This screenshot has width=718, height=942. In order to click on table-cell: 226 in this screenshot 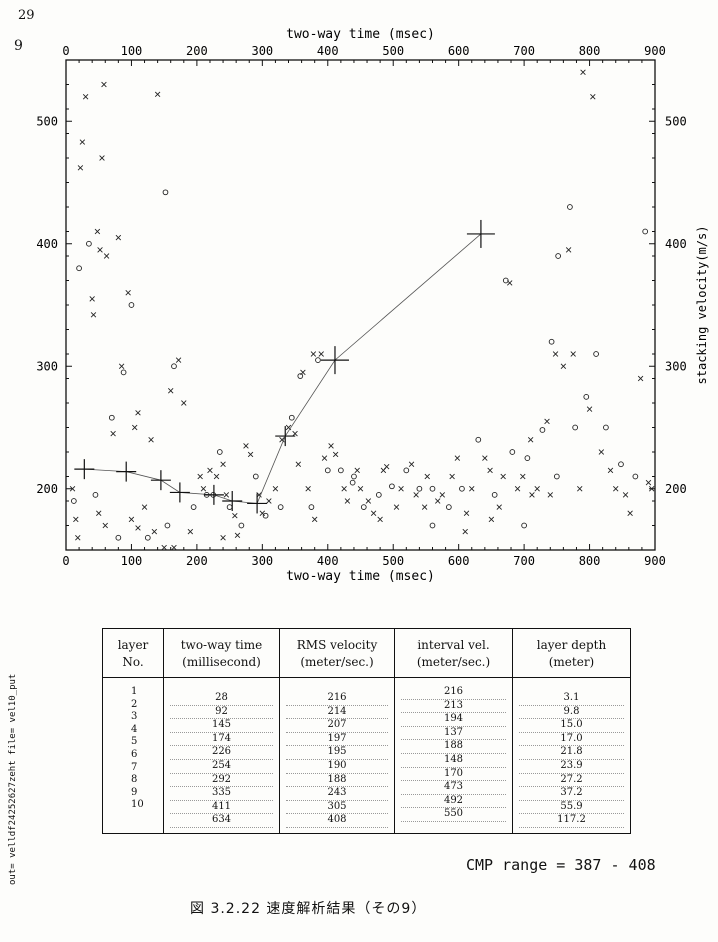, I will do `click(221, 753)`.